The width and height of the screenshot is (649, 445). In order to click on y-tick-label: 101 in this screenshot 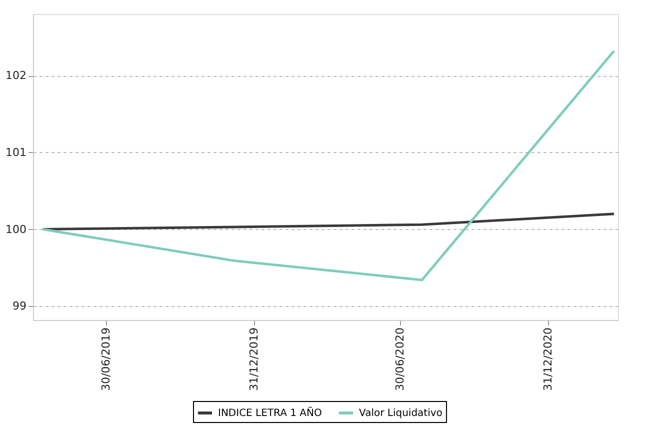, I will do `click(16, 152)`.